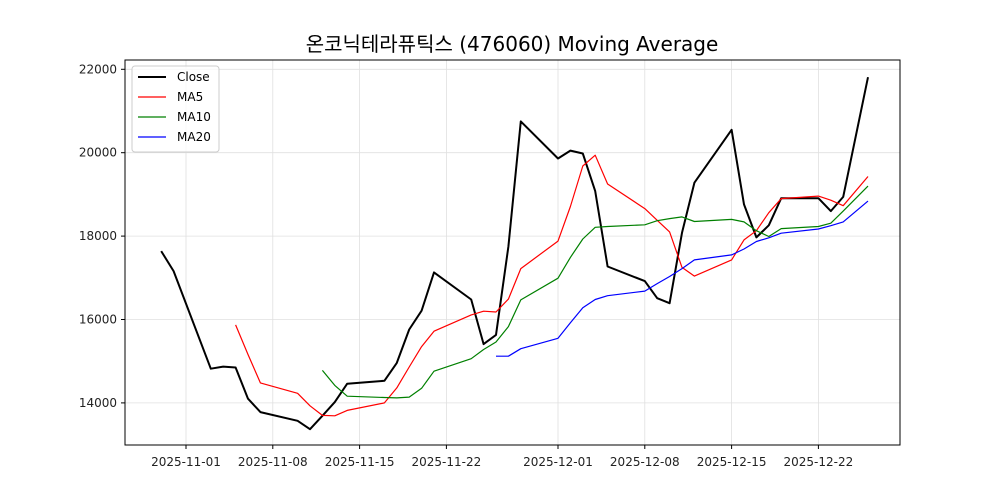 The image size is (1000, 500). Describe the element at coordinates (194, 137) in the screenshot. I see `legend-label-ma20: MA20` at that location.